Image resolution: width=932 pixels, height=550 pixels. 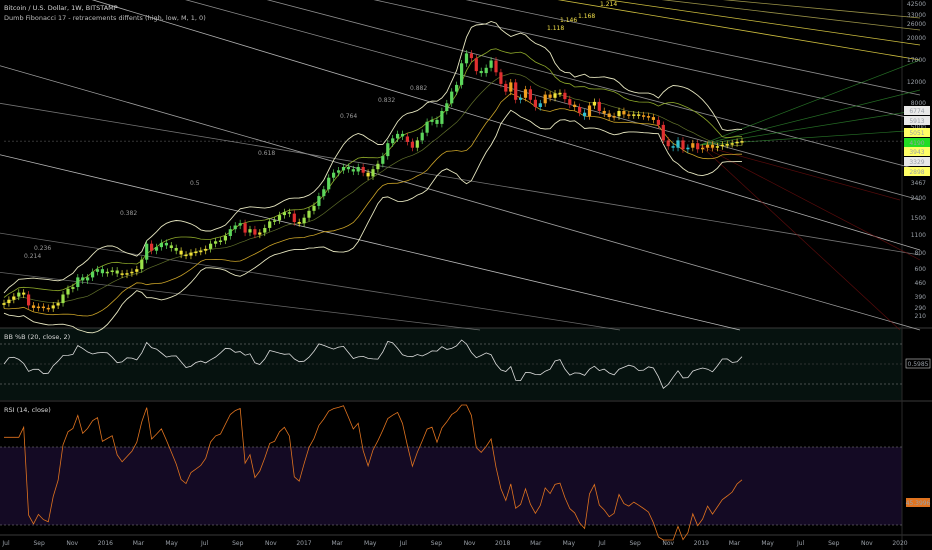 I want to click on price-label: 5051, so click(x=916, y=133).